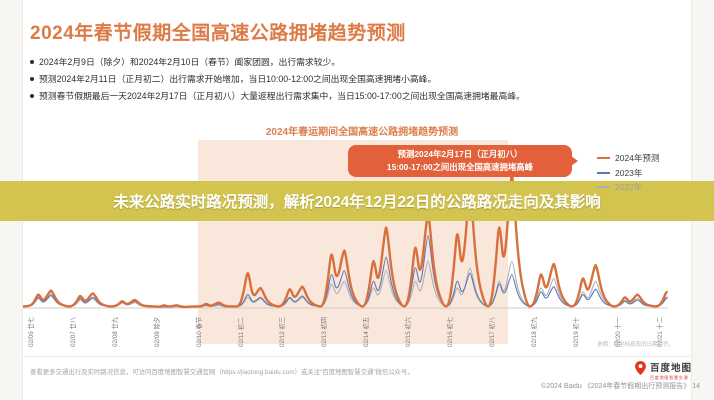  What do you see at coordinates (356, 356) in the screenshot?
I see `footer-divider` at bounding box center [356, 356].